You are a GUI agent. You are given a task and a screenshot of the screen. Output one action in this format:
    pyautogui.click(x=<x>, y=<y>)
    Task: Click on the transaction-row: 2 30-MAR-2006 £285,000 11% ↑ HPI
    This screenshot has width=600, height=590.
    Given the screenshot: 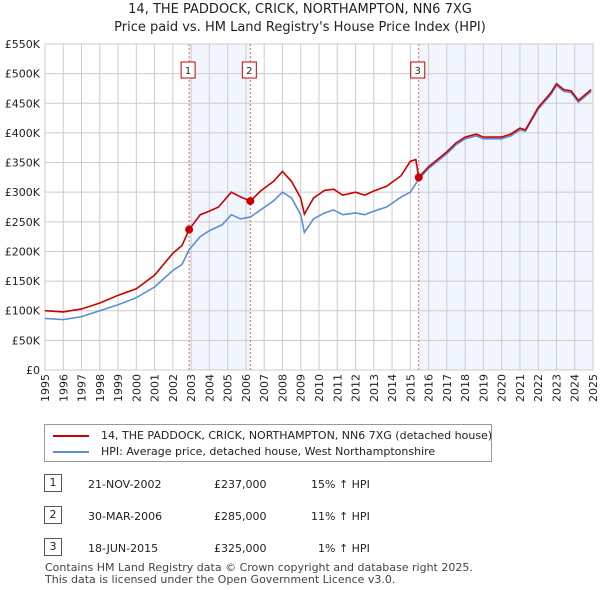 What is the action you would take?
    pyautogui.click(x=254, y=516)
    